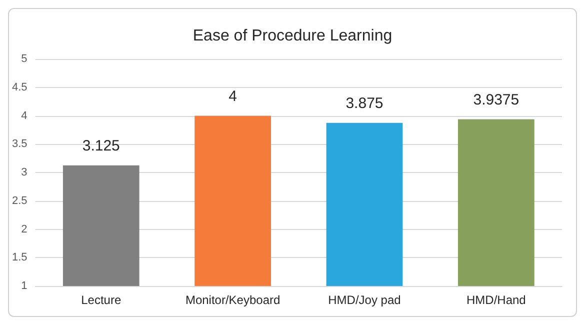 Image resolution: width=585 pixels, height=325 pixels. What do you see at coordinates (20, 144) in the screenshot?
I see `y-tick-label: 3.5` at bounding box center [20, 144].